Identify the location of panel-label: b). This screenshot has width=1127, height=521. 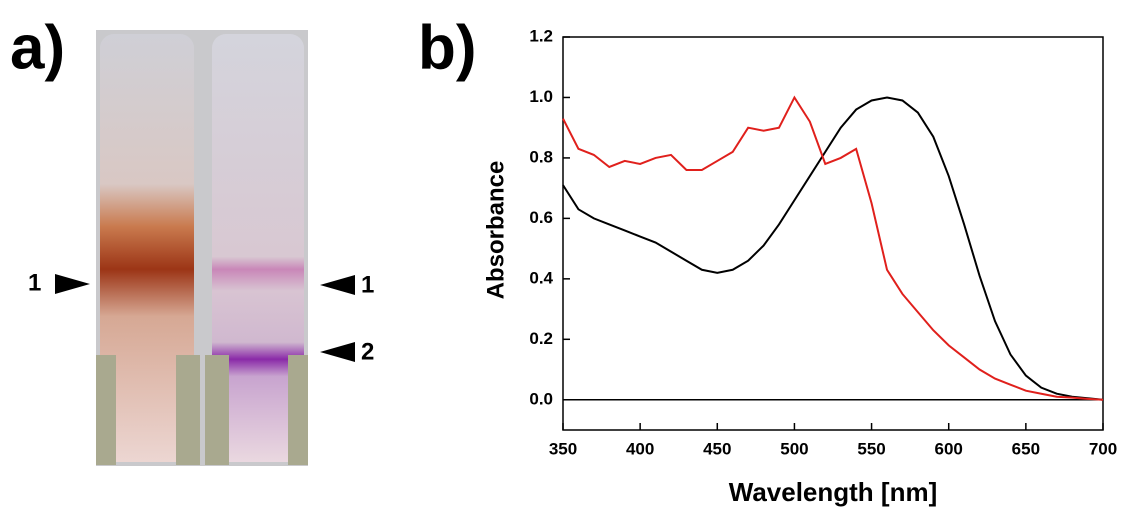
(447, 47).